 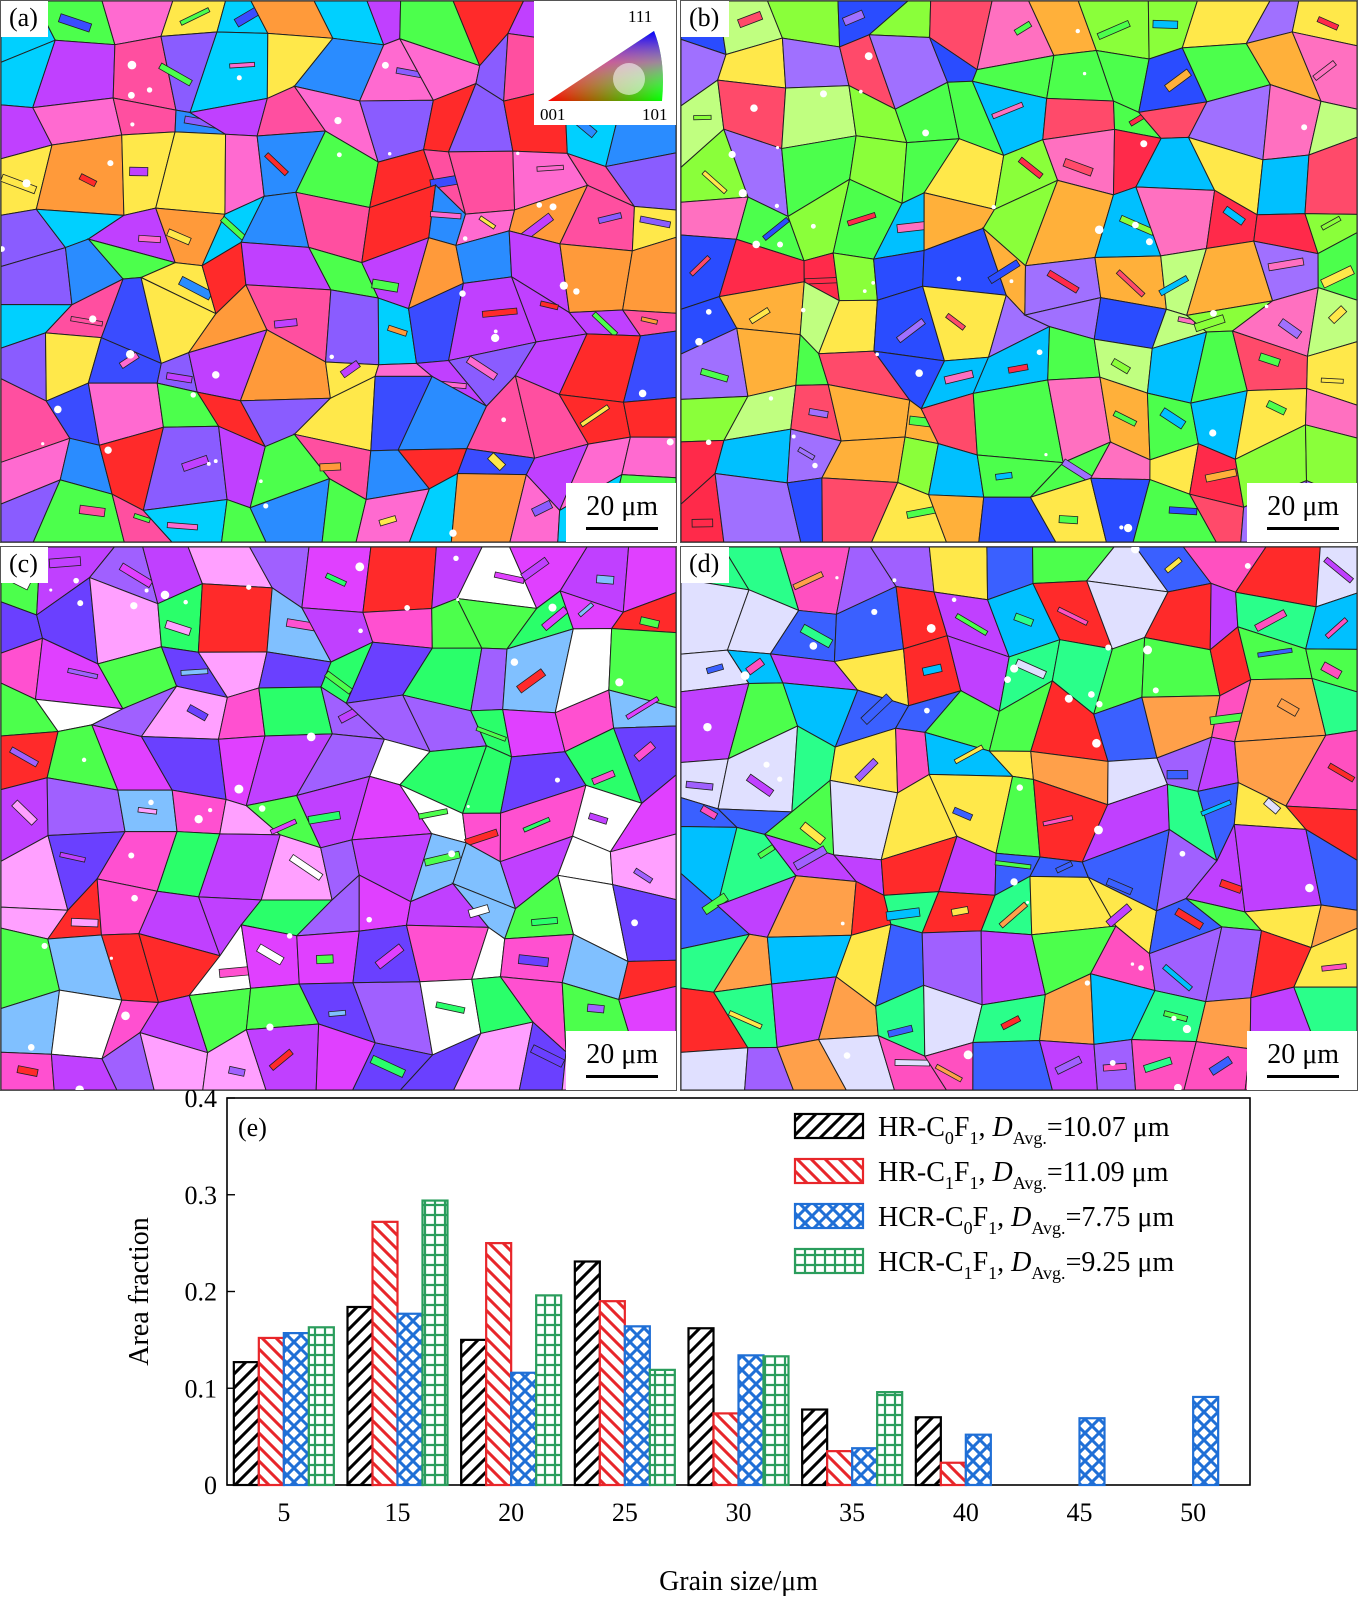 I want to click on ipf-triangle, so click(x=605, y=66).